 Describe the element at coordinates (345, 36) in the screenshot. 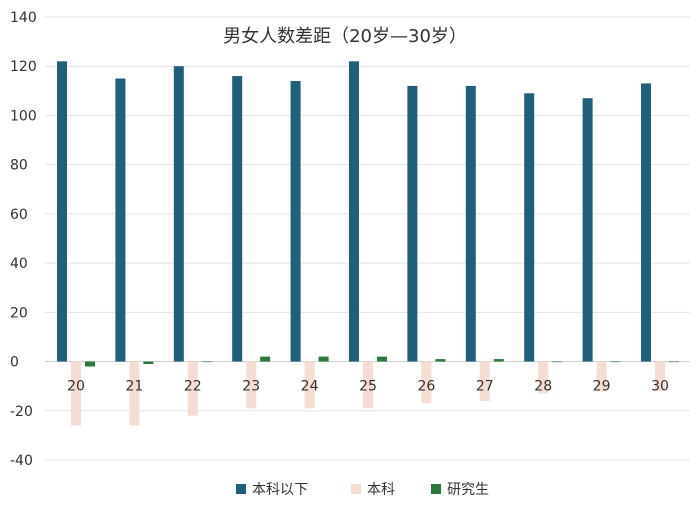

I see `chart-title: 男女人数差距（20岁—30岁）` at that location.